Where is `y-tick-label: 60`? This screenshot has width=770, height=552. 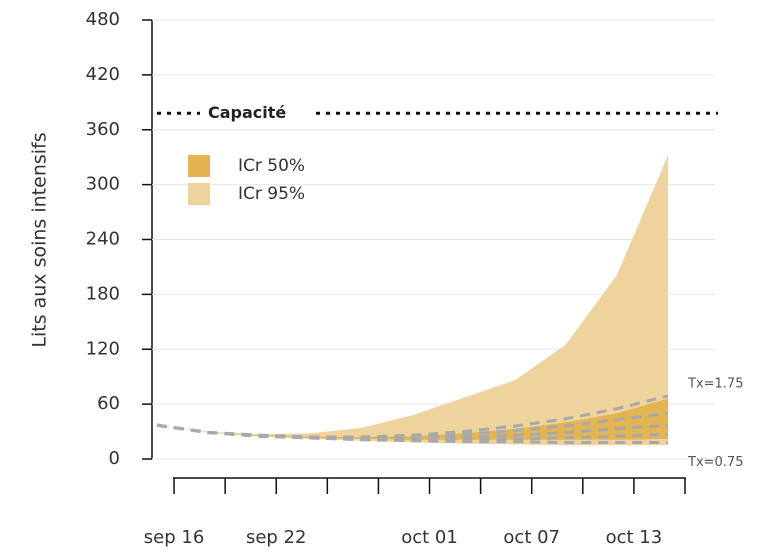
y-tick-label: 60 is located at coordinates (108, 403).